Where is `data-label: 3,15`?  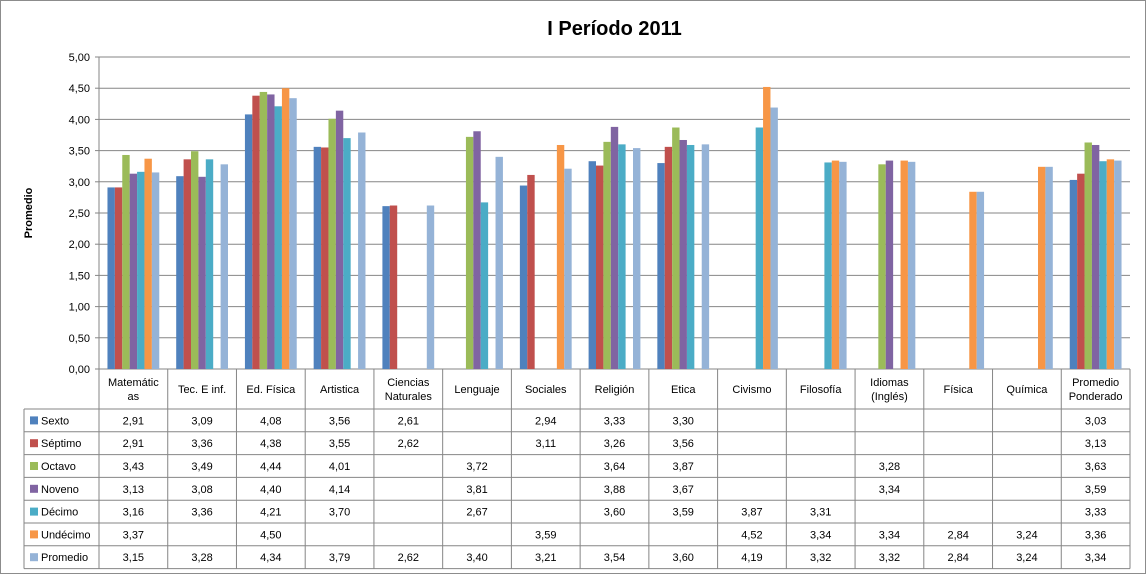 data-label: 3,15 is located at coordinates (133, 558).